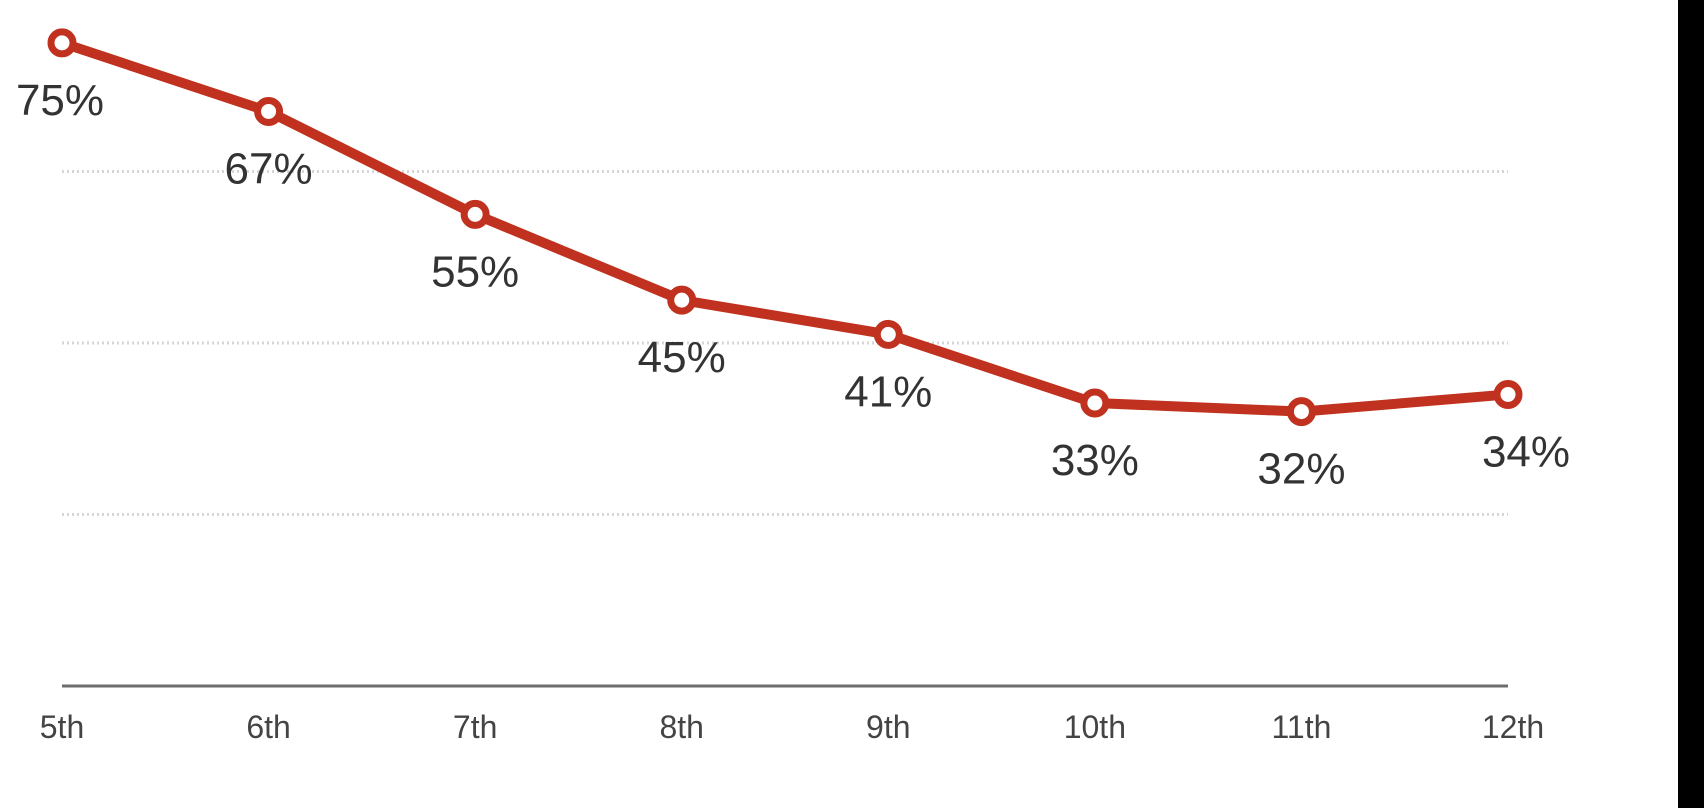 The width and height of the screenshot is (1704, 808). I want to click on x-tick-5th: 5th, so click(62, 727).